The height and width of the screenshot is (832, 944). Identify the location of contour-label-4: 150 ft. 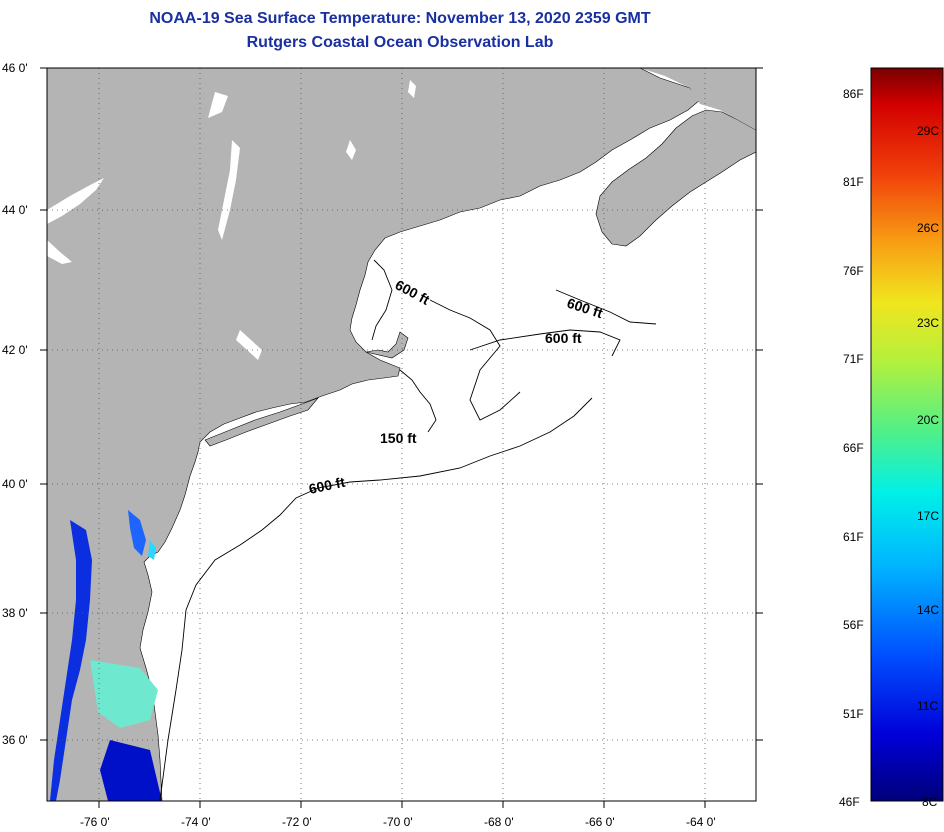
(398, 438).